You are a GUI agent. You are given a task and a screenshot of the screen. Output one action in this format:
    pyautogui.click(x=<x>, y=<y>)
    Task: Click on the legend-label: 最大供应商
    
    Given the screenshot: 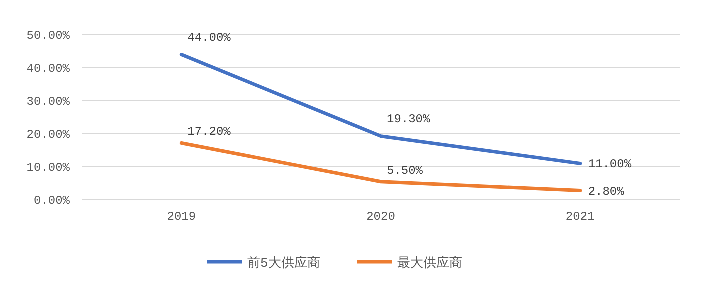 What is the action you would take?
    pyautogui.click(x=430, y=263)
    